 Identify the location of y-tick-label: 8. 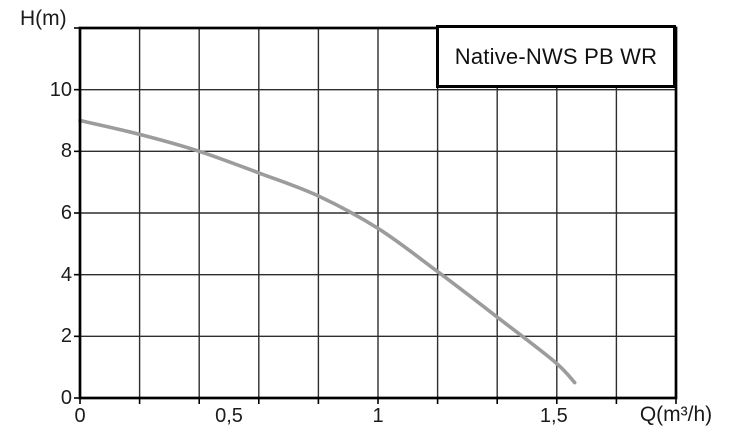
(66, 151).